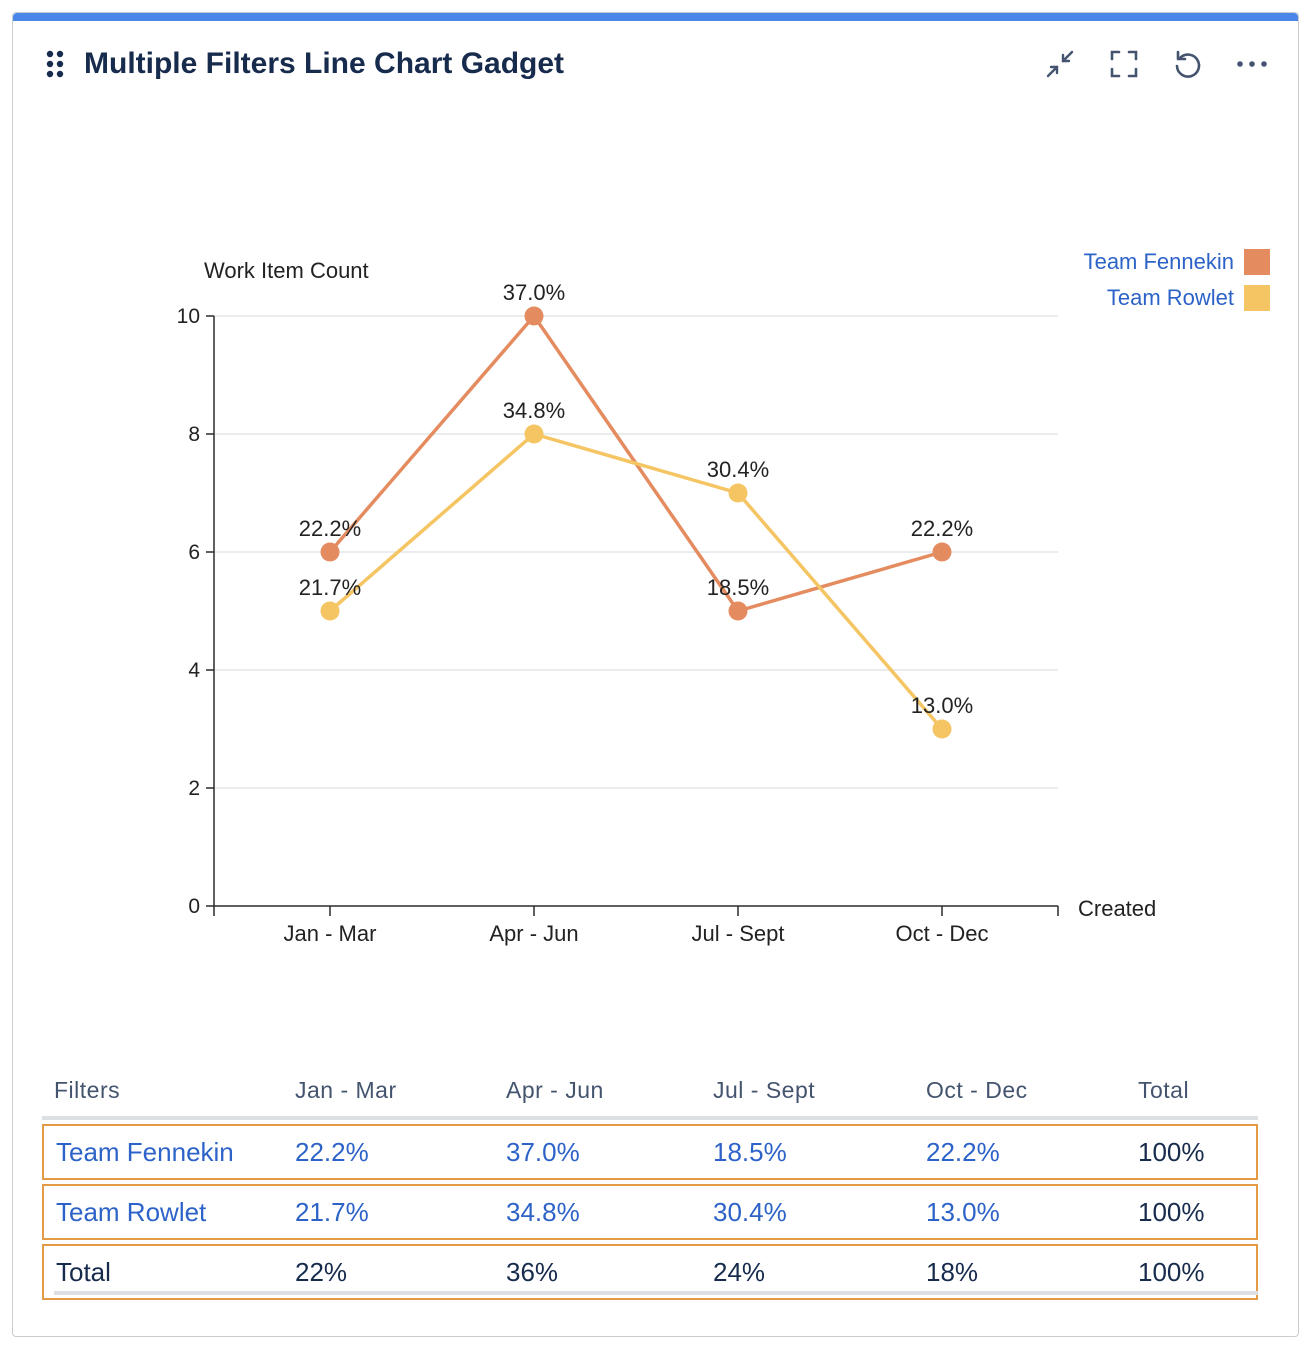  What do you see at coordinates (1158, 261) in the screenshot?
I see `legend-label: Team Fennekin` at bounding box center [1158, 261].